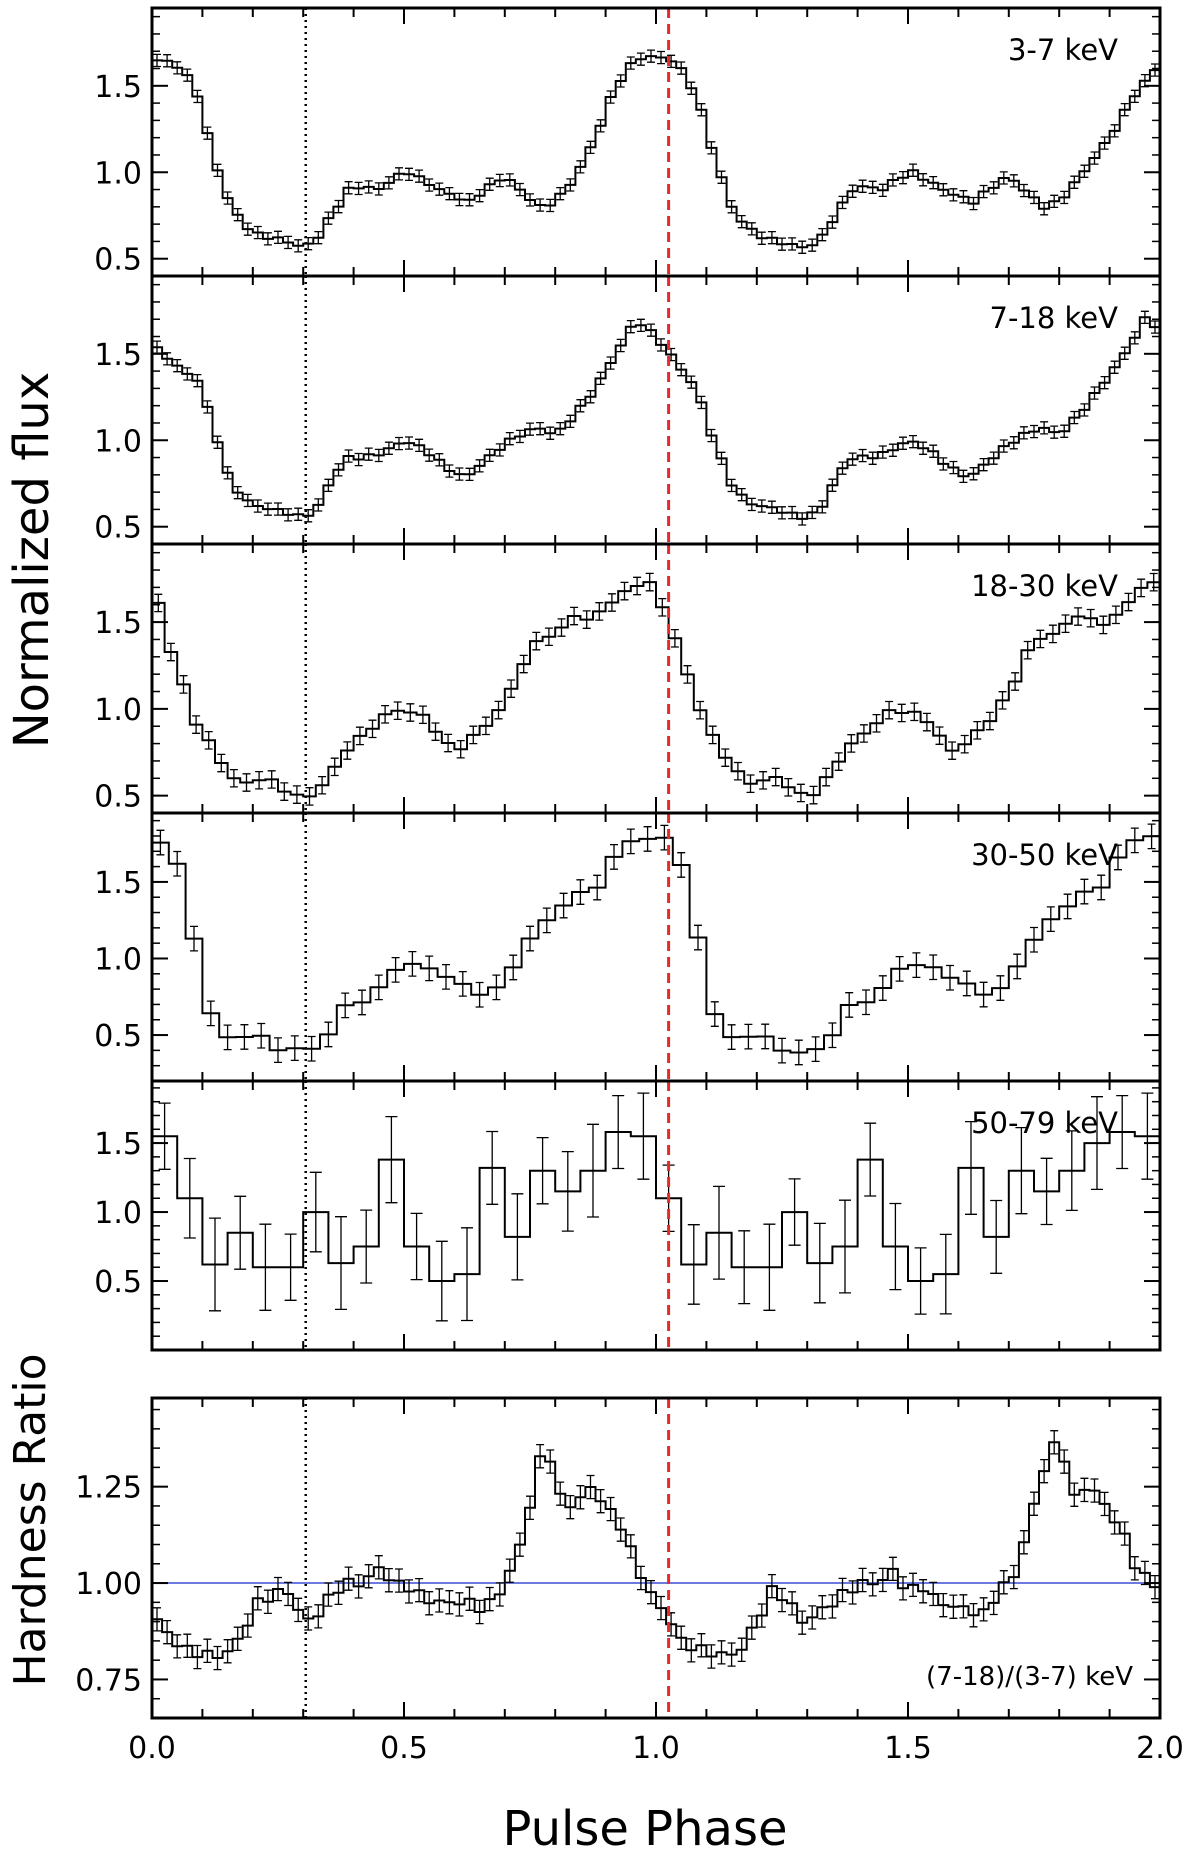  Describe the element at coordinates (656, 1748) in the screenshot. I see `x-tick-label: 1.0` at that location.